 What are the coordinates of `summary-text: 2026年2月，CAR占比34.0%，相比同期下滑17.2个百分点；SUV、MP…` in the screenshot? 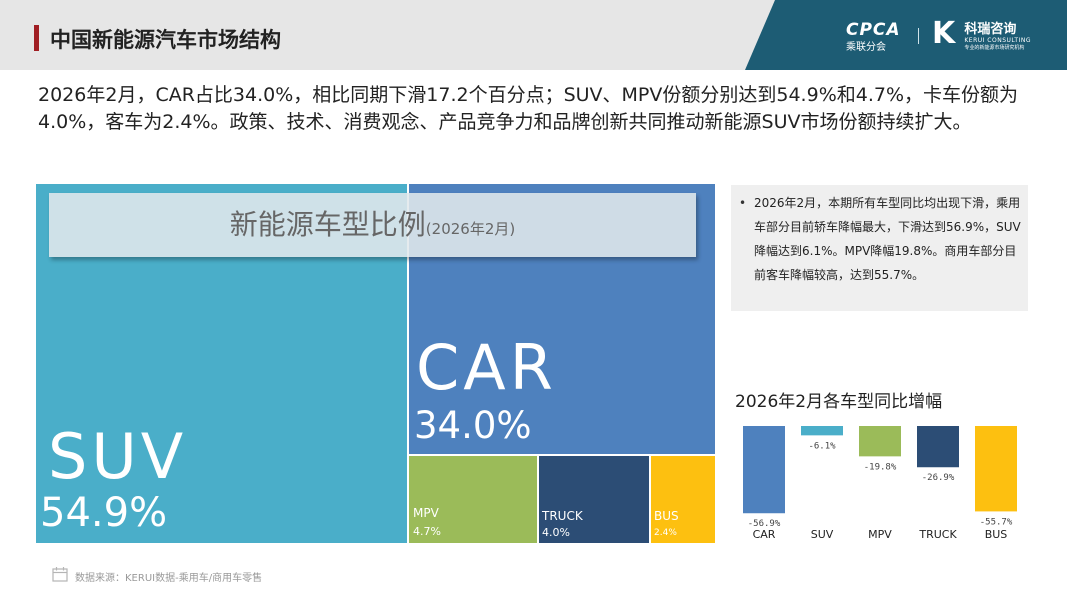 It's located at (528, 108).